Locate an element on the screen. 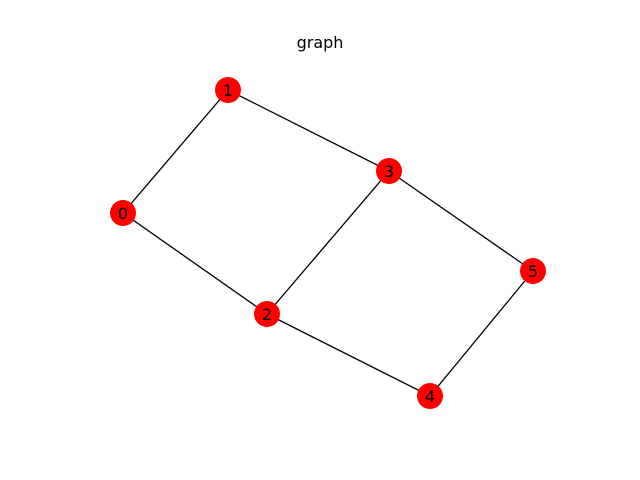  node-label-5: 5 is located at coordinates (533, 271).